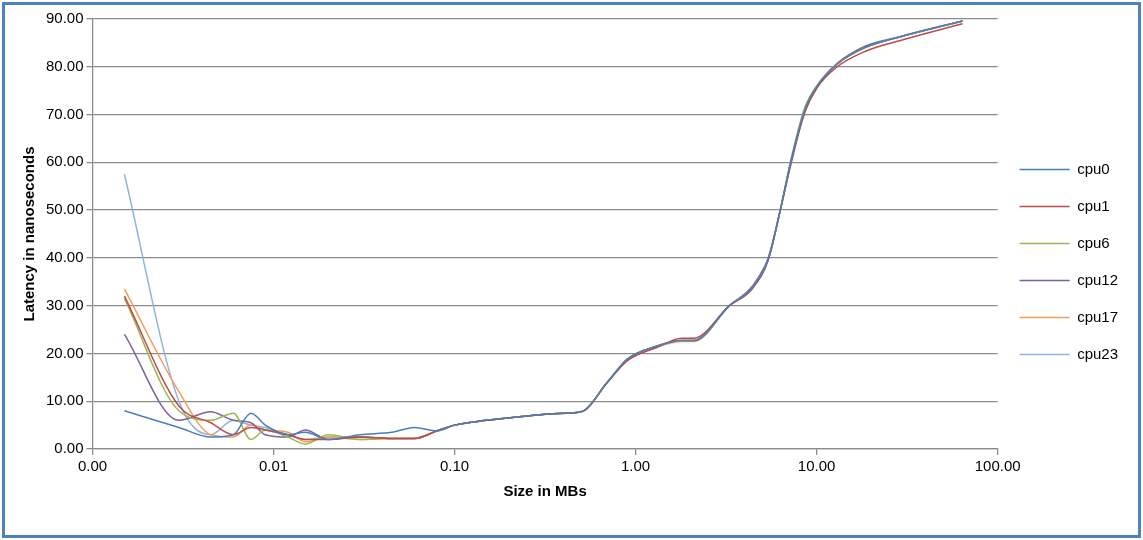 The image size is (1143, 540). What do you see at coordinates (545, 491) in the screenshot?
I see `x-axis-title: Size in MBs` at bounding box center [545, 491].